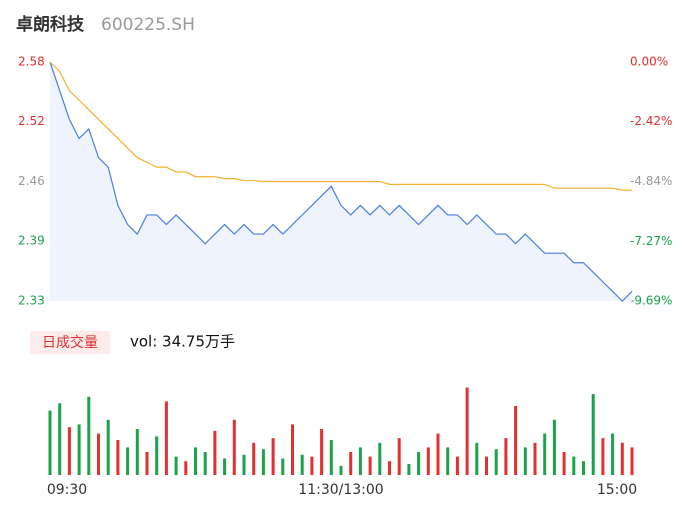 The image size is (686, 524). I want to click on y2-tick-label: -7.27%, so click(651, 241).